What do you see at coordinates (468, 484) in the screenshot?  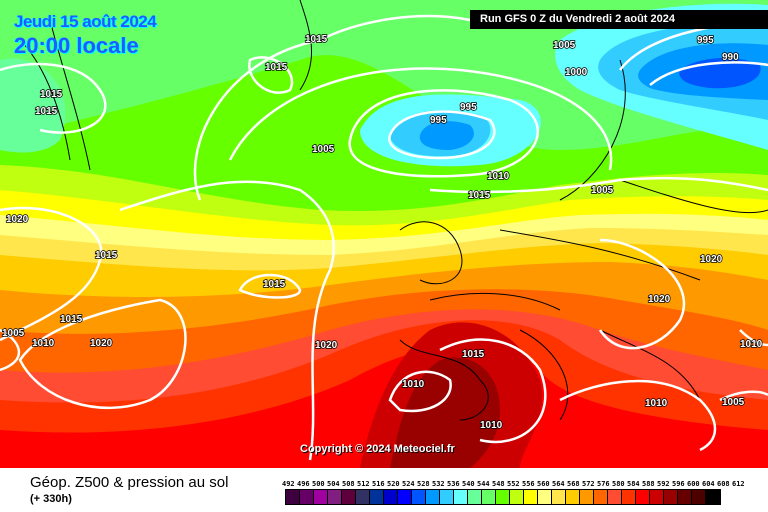 I see `legend-label: 540` at bounding box center [468, 484].